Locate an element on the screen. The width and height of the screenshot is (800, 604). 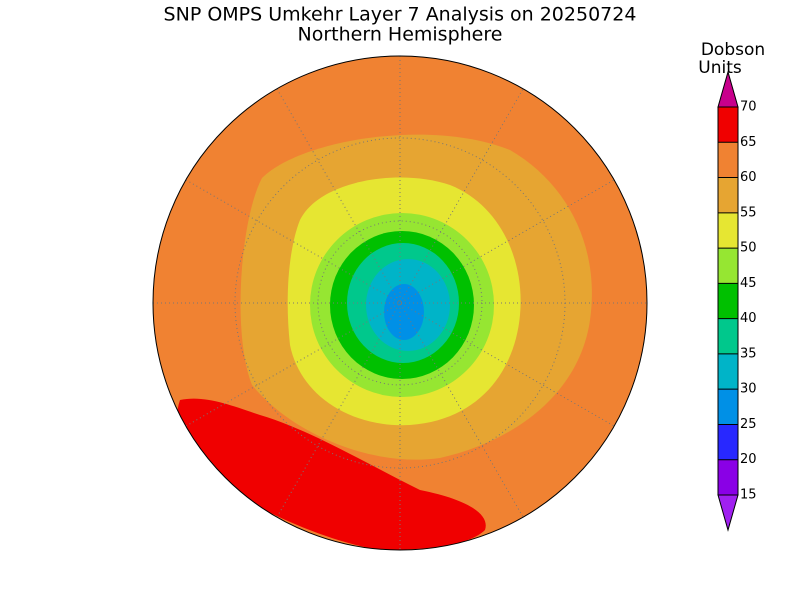
subtitle: Northern Hemisphere is located at coordinates (400, 35).